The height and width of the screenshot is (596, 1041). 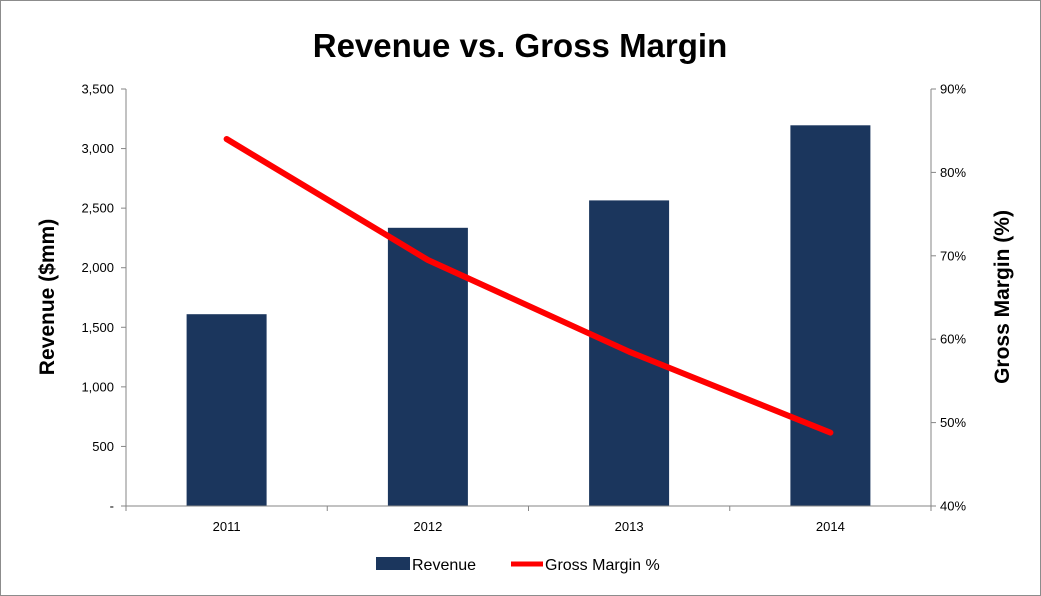 I want to click on bar-revenue-2011, so click(x=226, y=410).